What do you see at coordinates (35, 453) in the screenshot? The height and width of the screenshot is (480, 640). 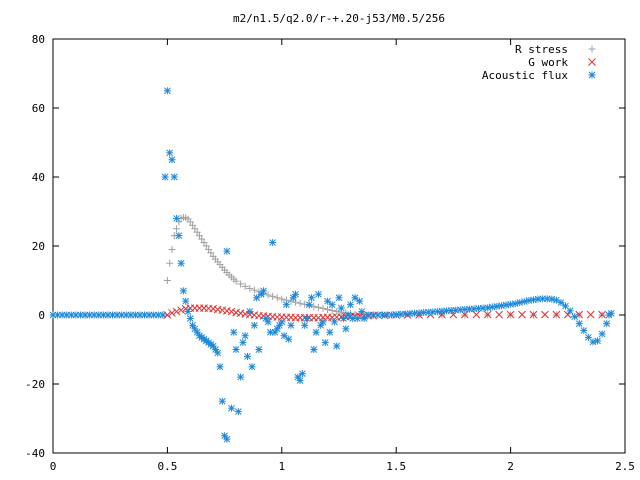 I see `y-tick-label: -40` at bounding box center [35, 453].